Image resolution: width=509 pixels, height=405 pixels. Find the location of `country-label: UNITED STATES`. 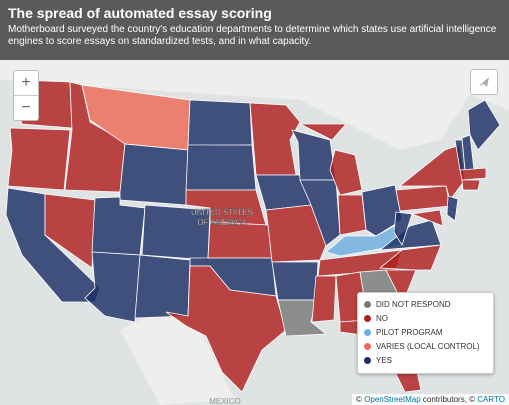

country-label: UNITED STATES is located at coordinates (222, 212).